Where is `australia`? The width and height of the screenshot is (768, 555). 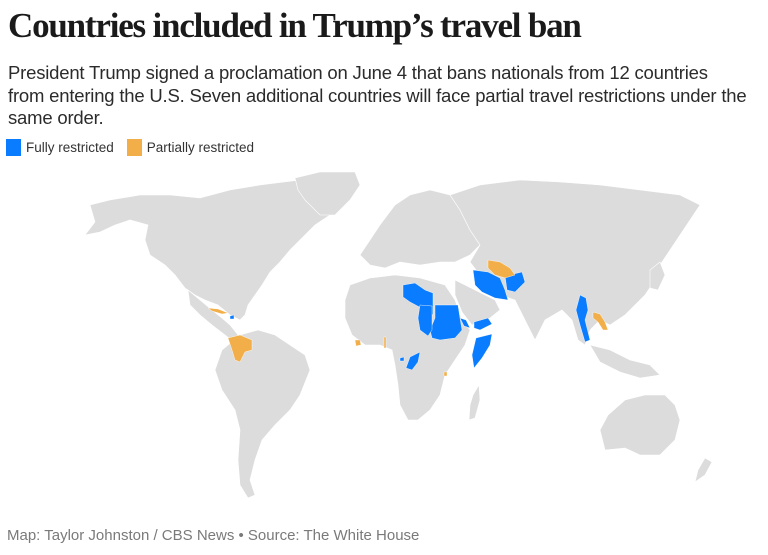
australia is located at coordinates (640, 425).